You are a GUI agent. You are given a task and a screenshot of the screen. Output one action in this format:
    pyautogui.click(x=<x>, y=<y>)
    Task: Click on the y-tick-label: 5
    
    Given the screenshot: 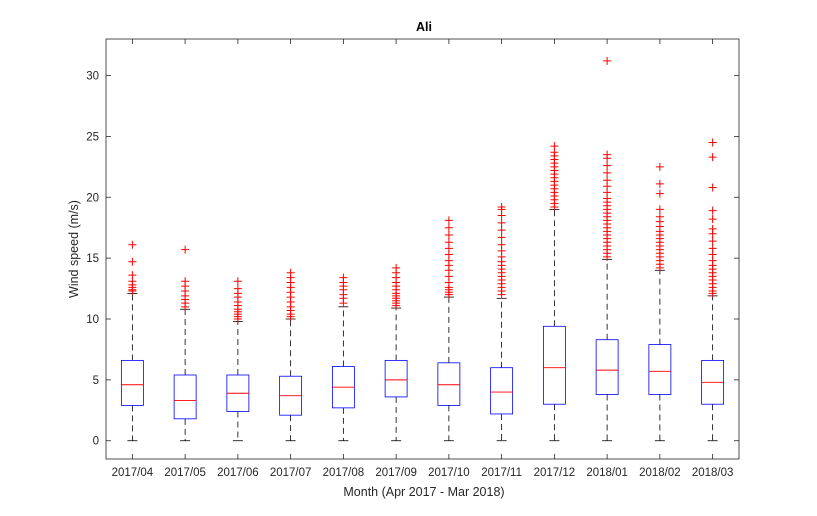 What is the action you would take?
    pyautogui.click(x=96, y=381)
    